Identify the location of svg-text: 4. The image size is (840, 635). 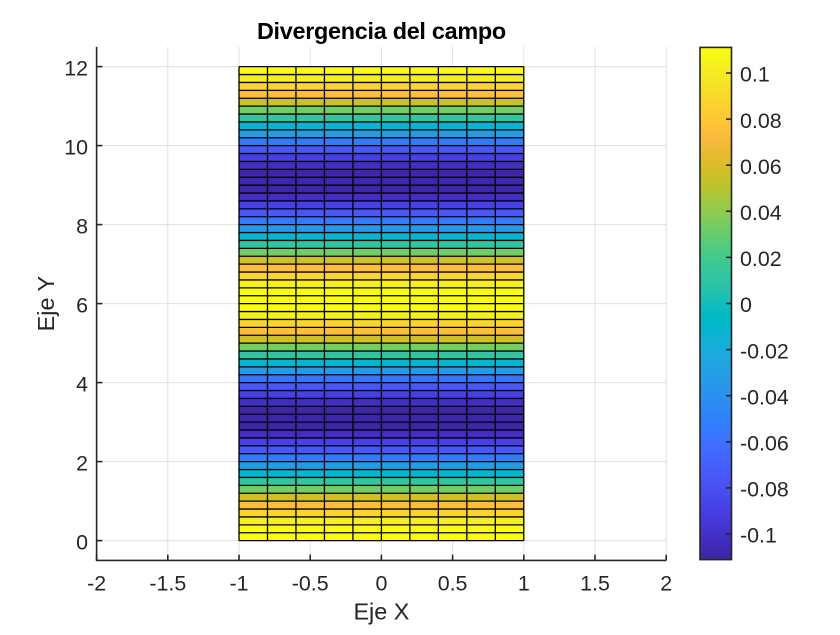
(82, 384).